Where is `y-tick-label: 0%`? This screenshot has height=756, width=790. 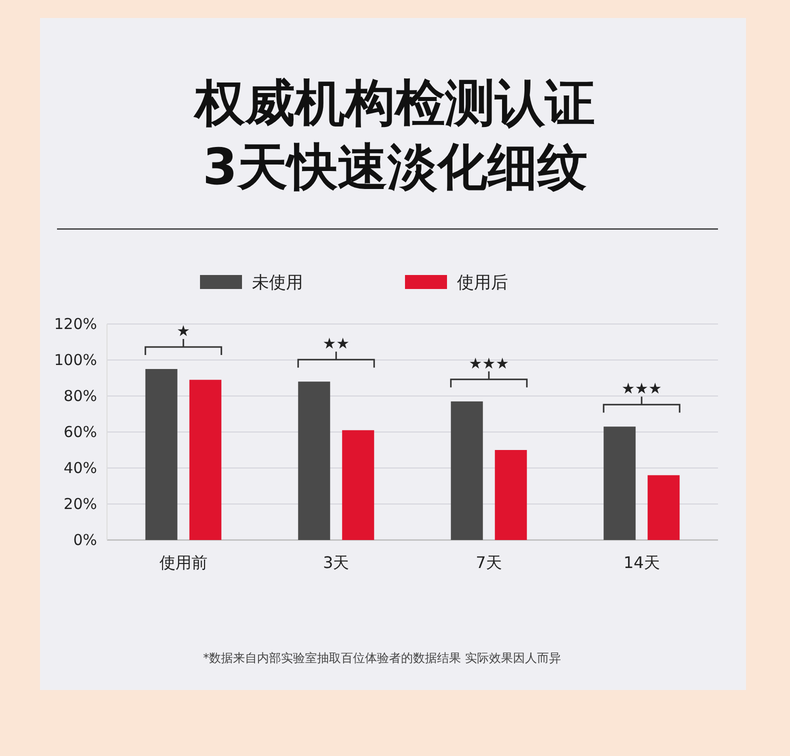
y-tick-label: 0% is located at coordinates (85, 540).